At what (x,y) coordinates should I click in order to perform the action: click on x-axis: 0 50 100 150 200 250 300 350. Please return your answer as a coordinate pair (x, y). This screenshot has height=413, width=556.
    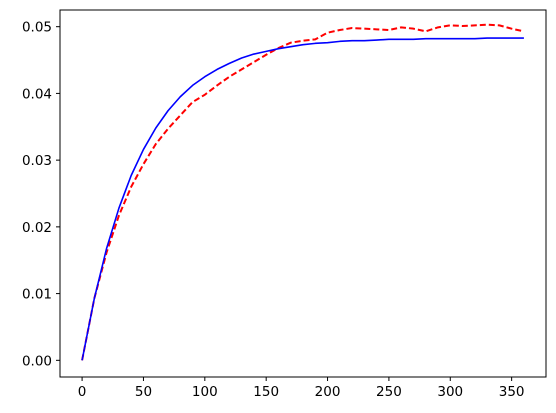
    Looking at the image, I should click on (301, 388).